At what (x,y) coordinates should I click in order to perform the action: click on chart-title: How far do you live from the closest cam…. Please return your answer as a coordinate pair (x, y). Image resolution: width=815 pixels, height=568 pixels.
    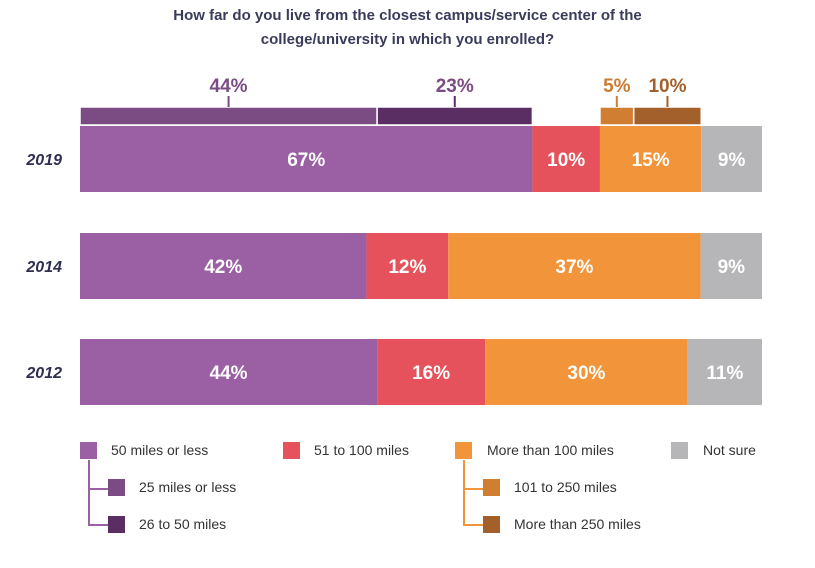
    Looking at the image, I should click on (407, 28).